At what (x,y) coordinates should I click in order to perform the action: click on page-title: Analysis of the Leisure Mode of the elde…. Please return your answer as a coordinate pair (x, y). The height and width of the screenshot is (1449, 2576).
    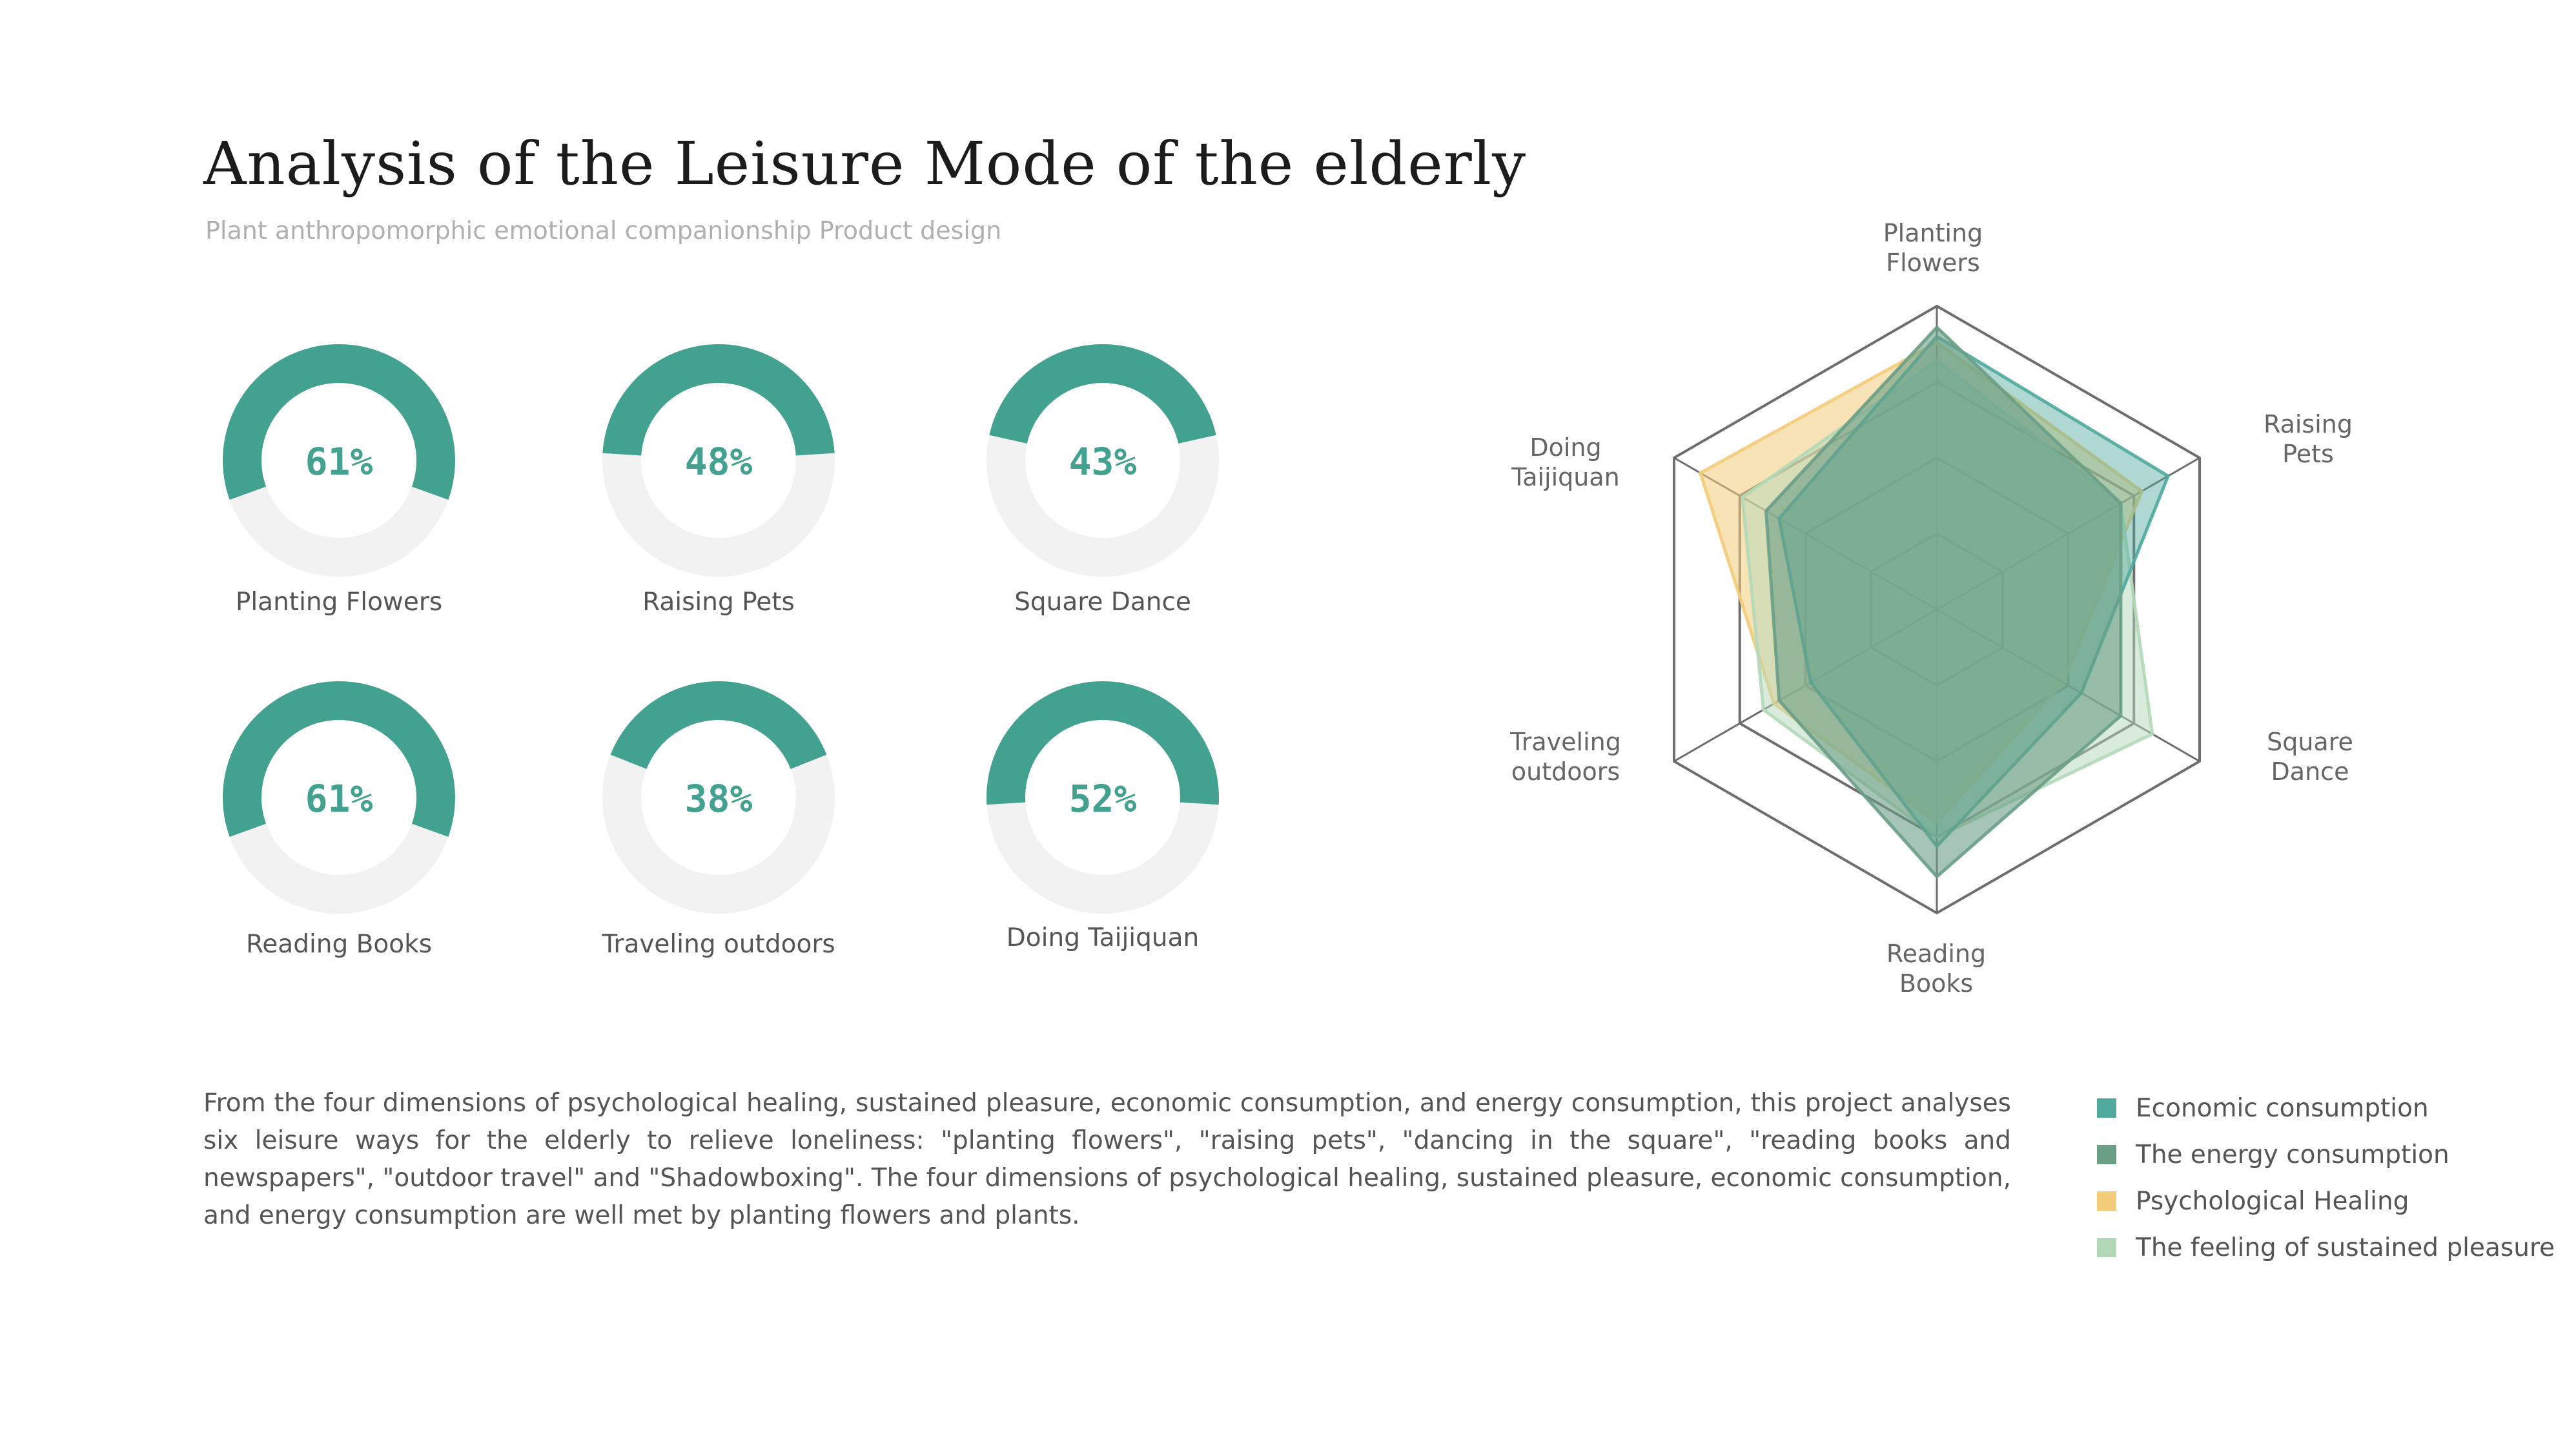
    Looking at the image, I should click on (865, 163).